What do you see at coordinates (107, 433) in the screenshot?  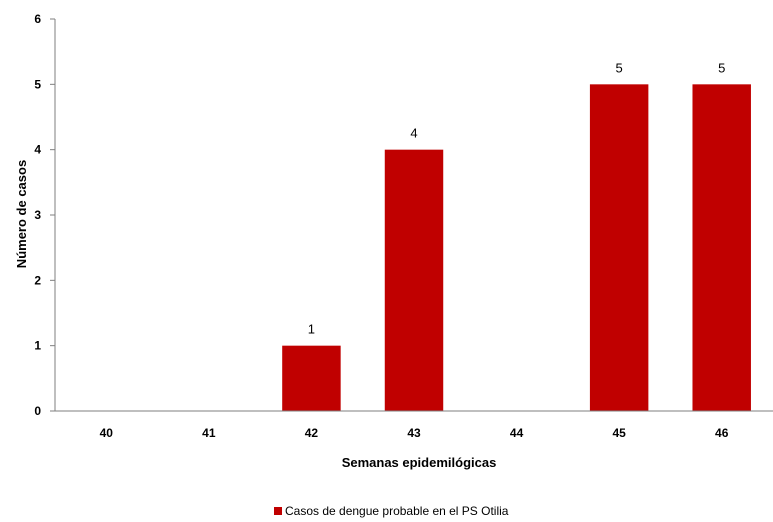 I see `x-tick-label: 40` at bounding box center [107, 433].